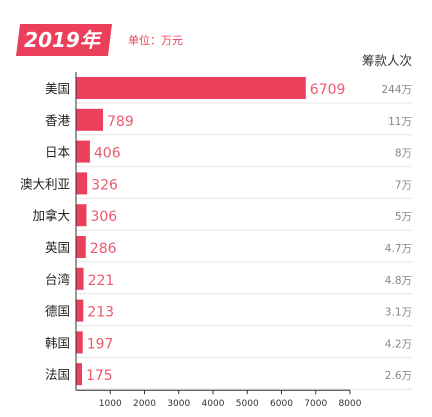 The image size is (432, 417). I want to click on x-tick-label: 5000, so click(247, 404).